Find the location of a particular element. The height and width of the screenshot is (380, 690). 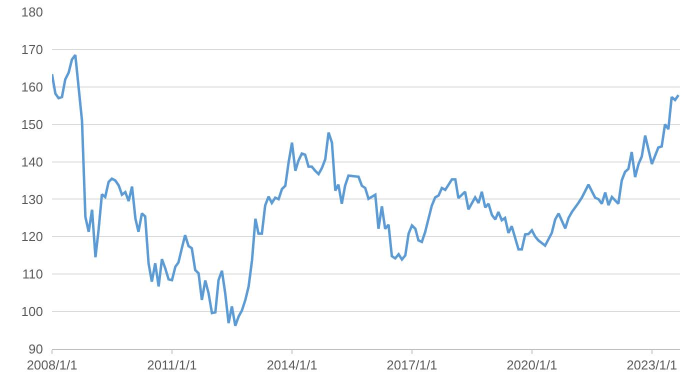

x-tick-label: 2014/1/1 is located at coordinates (292, 365).